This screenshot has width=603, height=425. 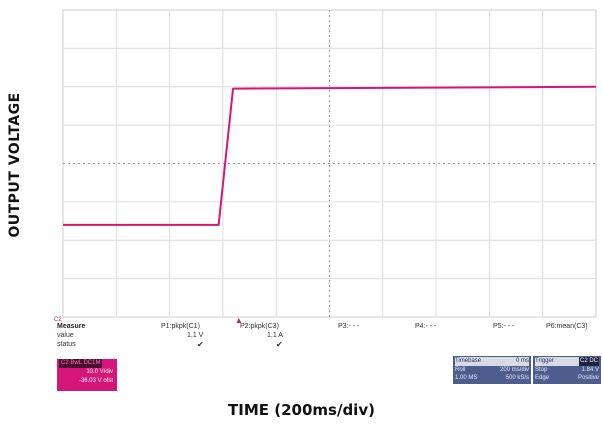 What do you see at coordinates (95, 381) in the screenshot?
I see `channel-offset: -36.03 V ofst` at bounding box center [95, 381].